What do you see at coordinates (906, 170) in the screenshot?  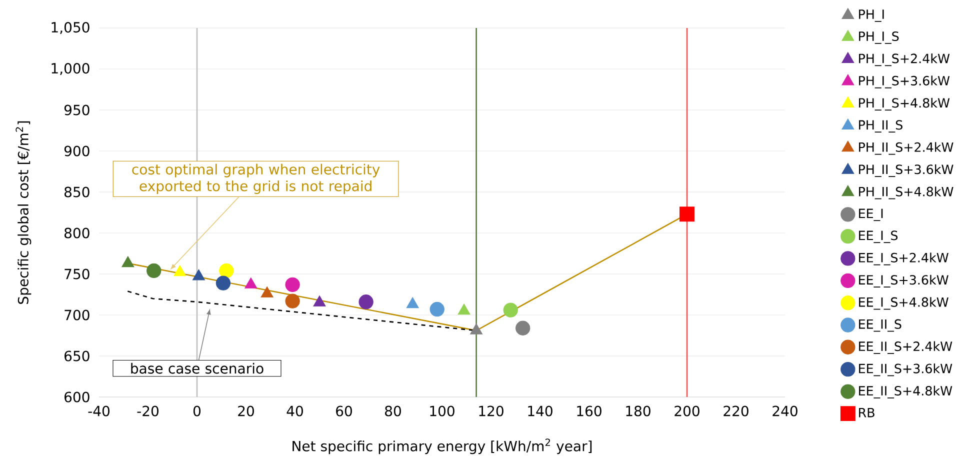 I see `legend-label: PH_II_S+3.6kW` at bounding box center [906, 170].